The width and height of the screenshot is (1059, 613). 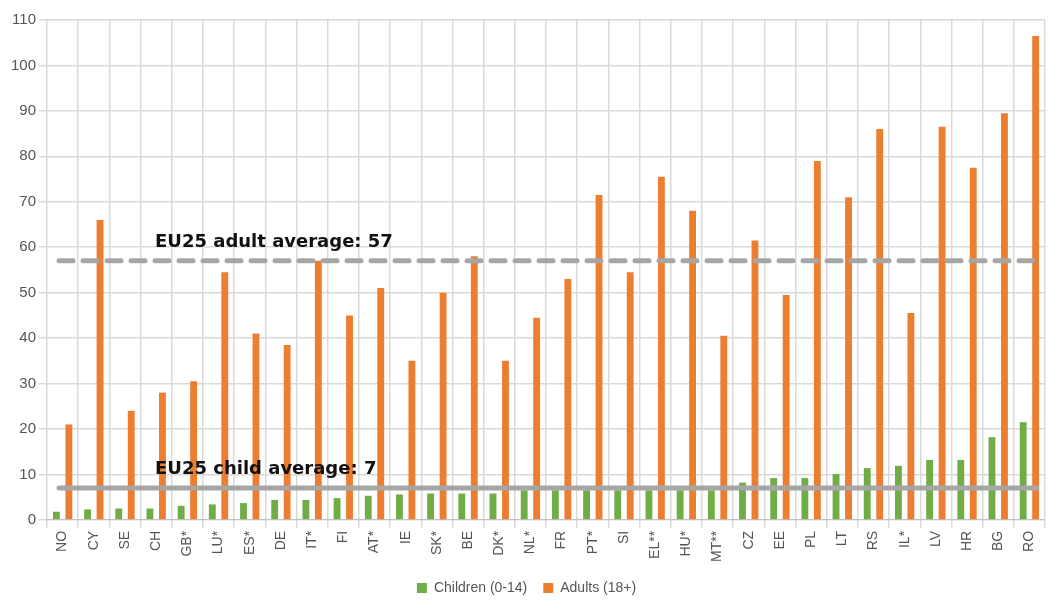 What do you see at coordinates (186, 543) in the screenshot?
I see `x-tick-label: GB*` at bounding box center [186, 543].